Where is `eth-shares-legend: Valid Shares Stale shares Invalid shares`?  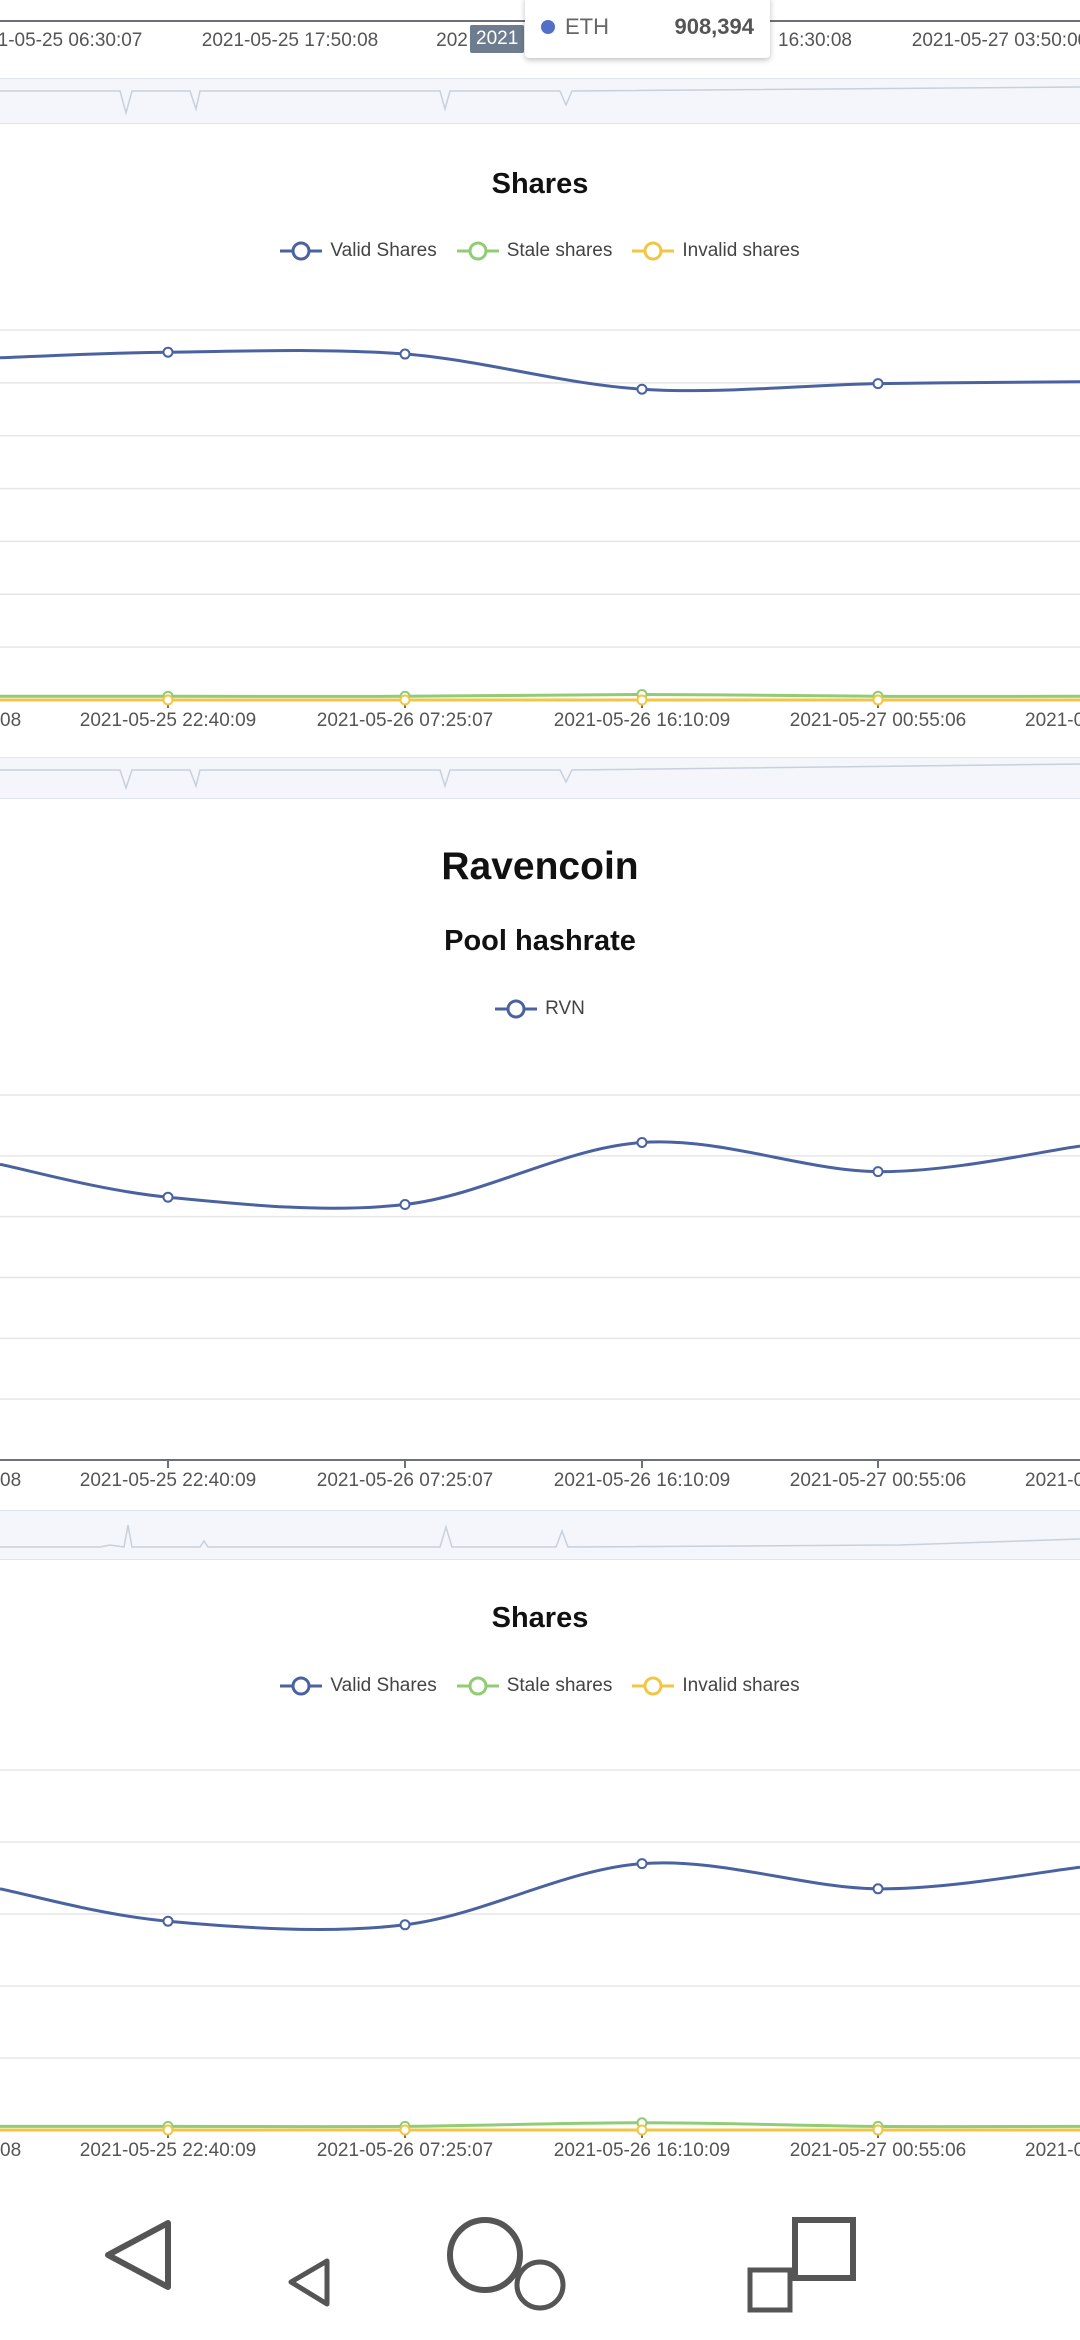
eth-shares-legend: Valid Shares Stale shares Invalid shares is located at coordinates (540, 251).